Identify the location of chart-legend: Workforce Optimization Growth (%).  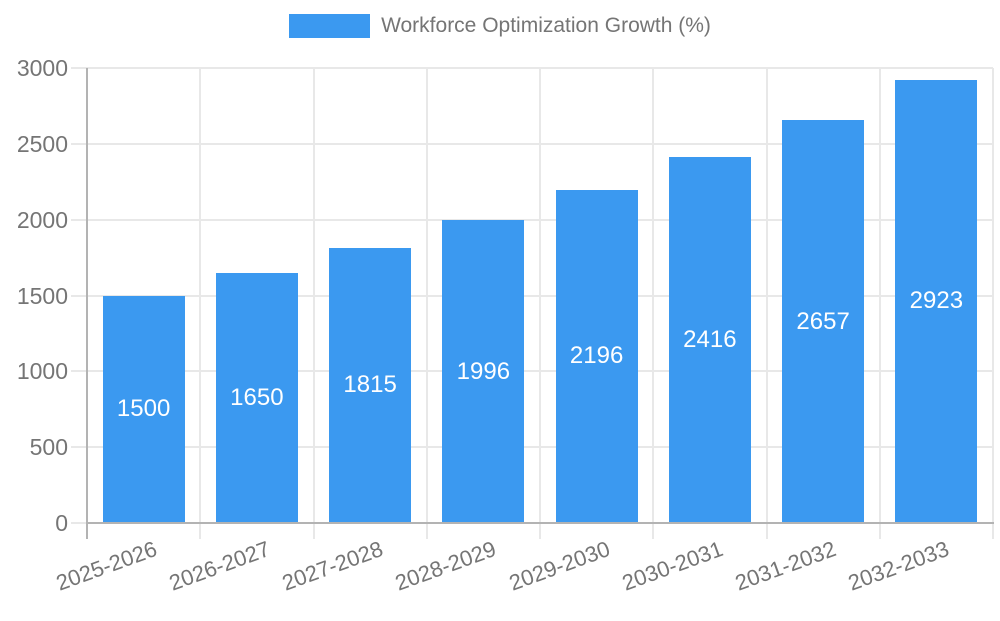
(500, 26).